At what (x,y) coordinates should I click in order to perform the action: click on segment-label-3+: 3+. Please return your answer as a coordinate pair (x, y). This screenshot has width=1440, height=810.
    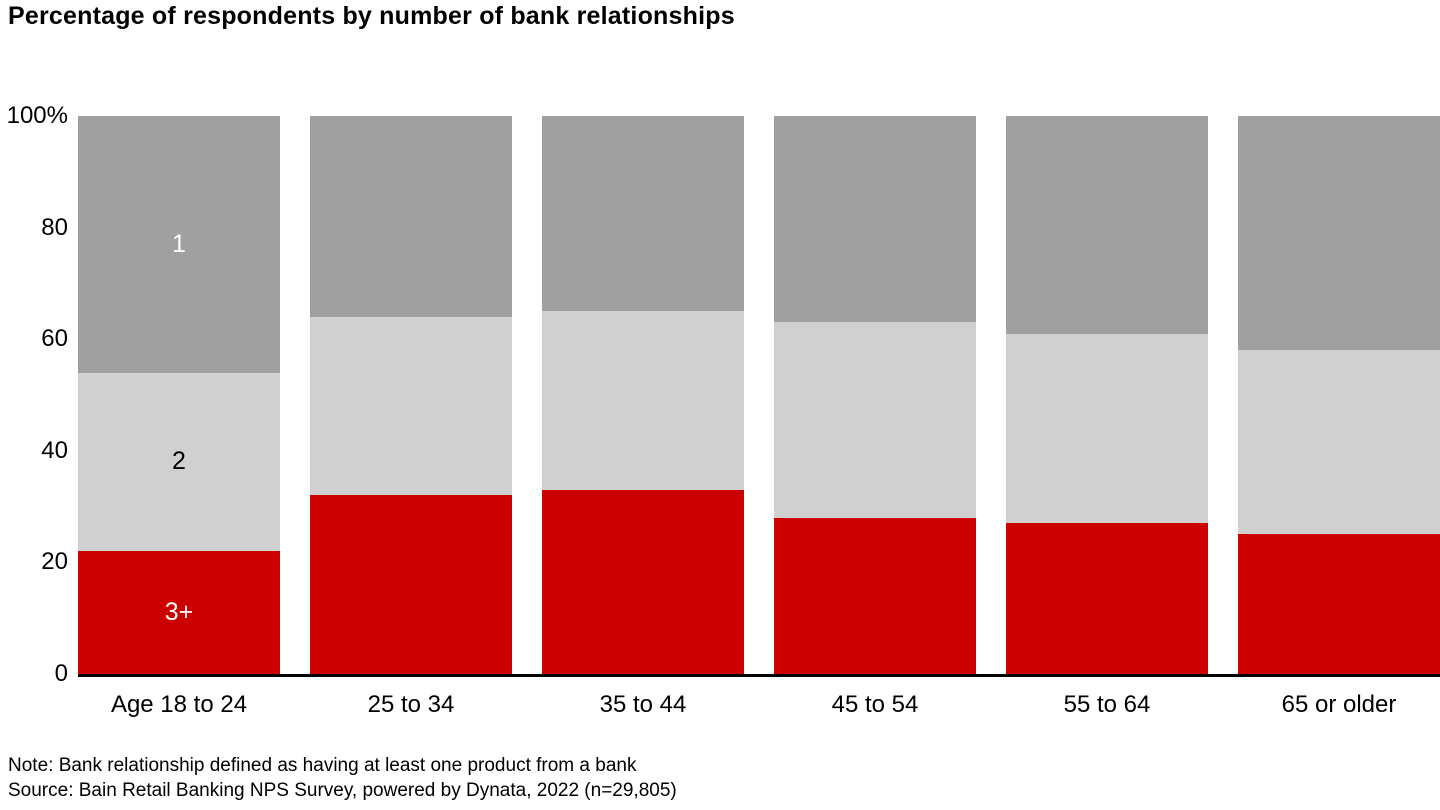
    Looking at the image, I should click on (179, 612).